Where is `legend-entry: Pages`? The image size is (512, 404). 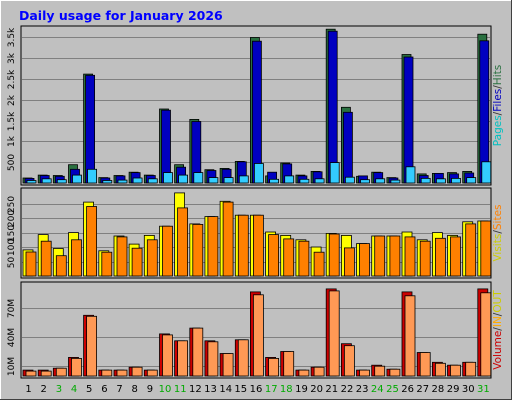 legend-entry: Pages is located at coordinates (498, 130).